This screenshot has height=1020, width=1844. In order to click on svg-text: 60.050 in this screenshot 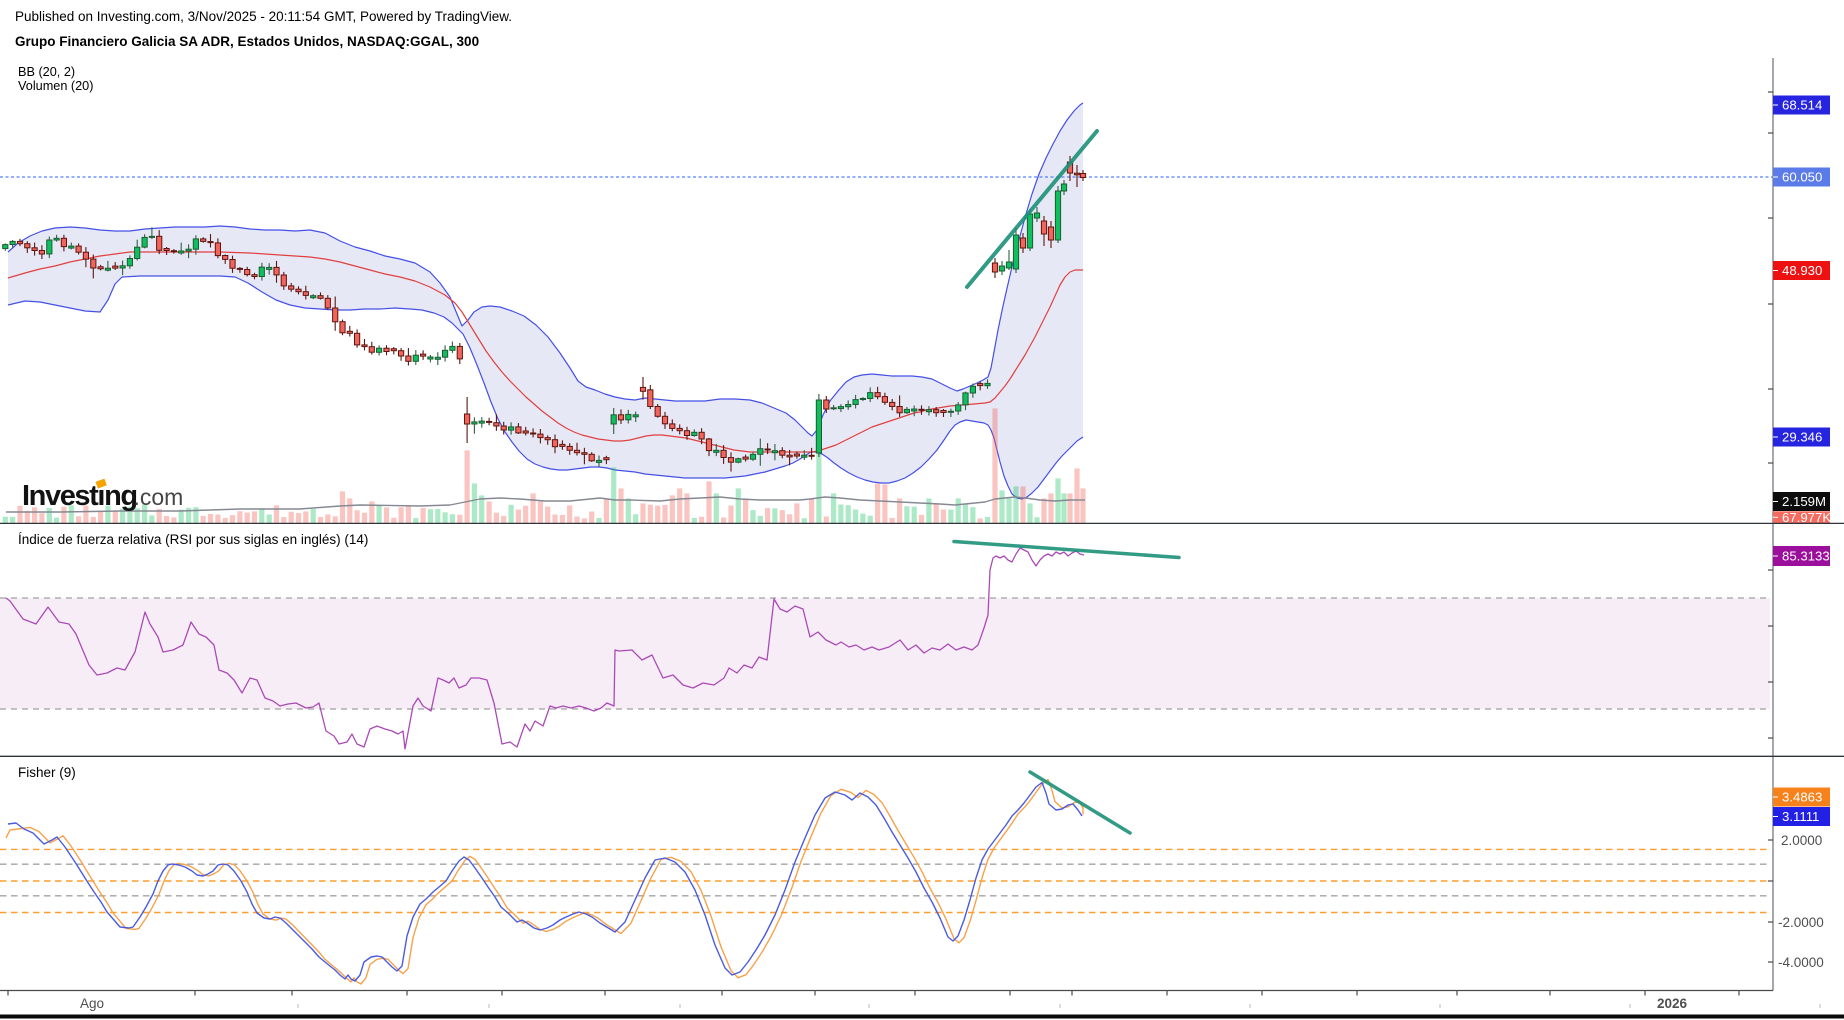, I will do `click(1802, 177)`.